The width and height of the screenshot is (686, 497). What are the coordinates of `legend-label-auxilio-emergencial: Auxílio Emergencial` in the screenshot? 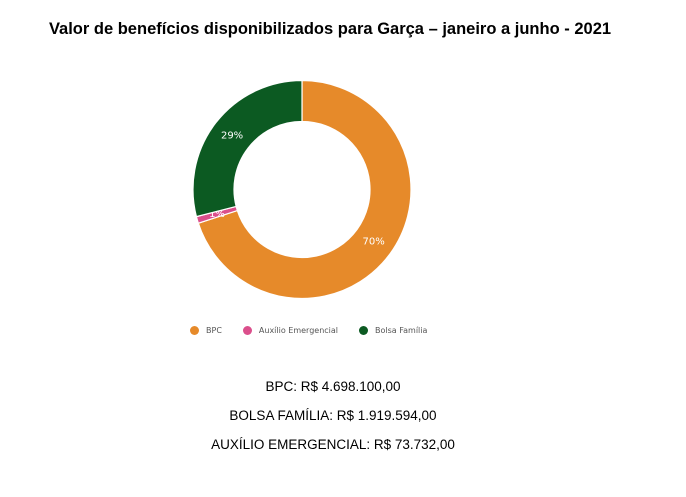 It's located at (298, 330).